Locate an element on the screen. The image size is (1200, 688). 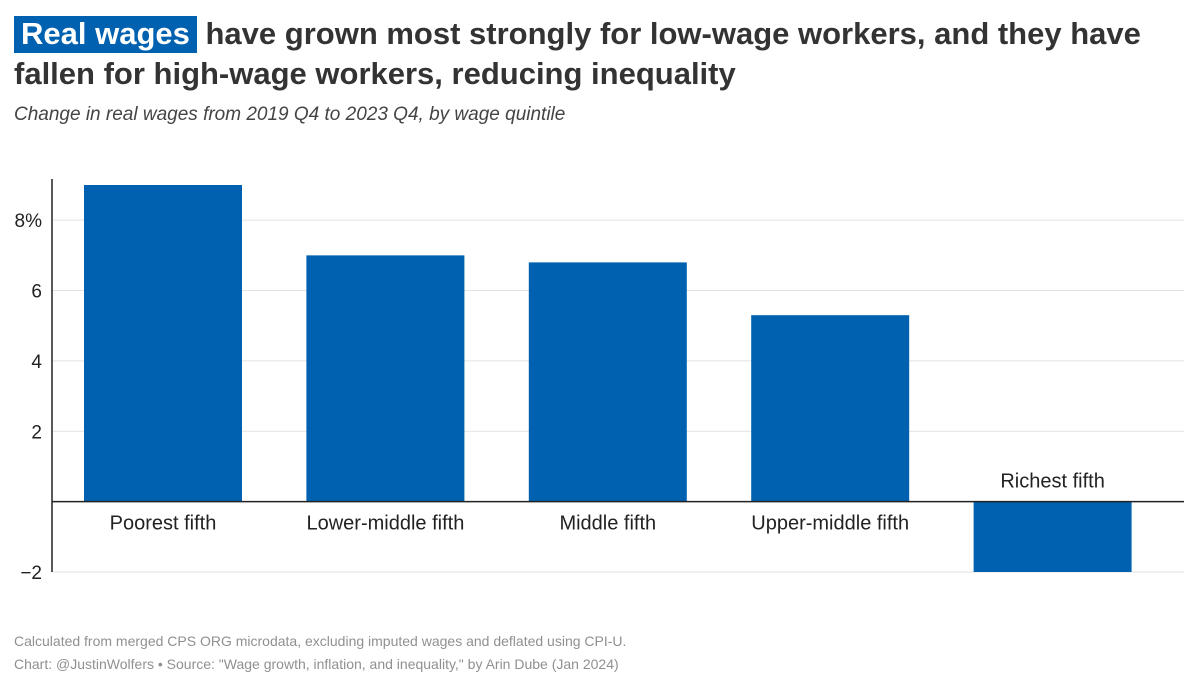
category-label: Richest fifth is located at coordinates (1052, 482).